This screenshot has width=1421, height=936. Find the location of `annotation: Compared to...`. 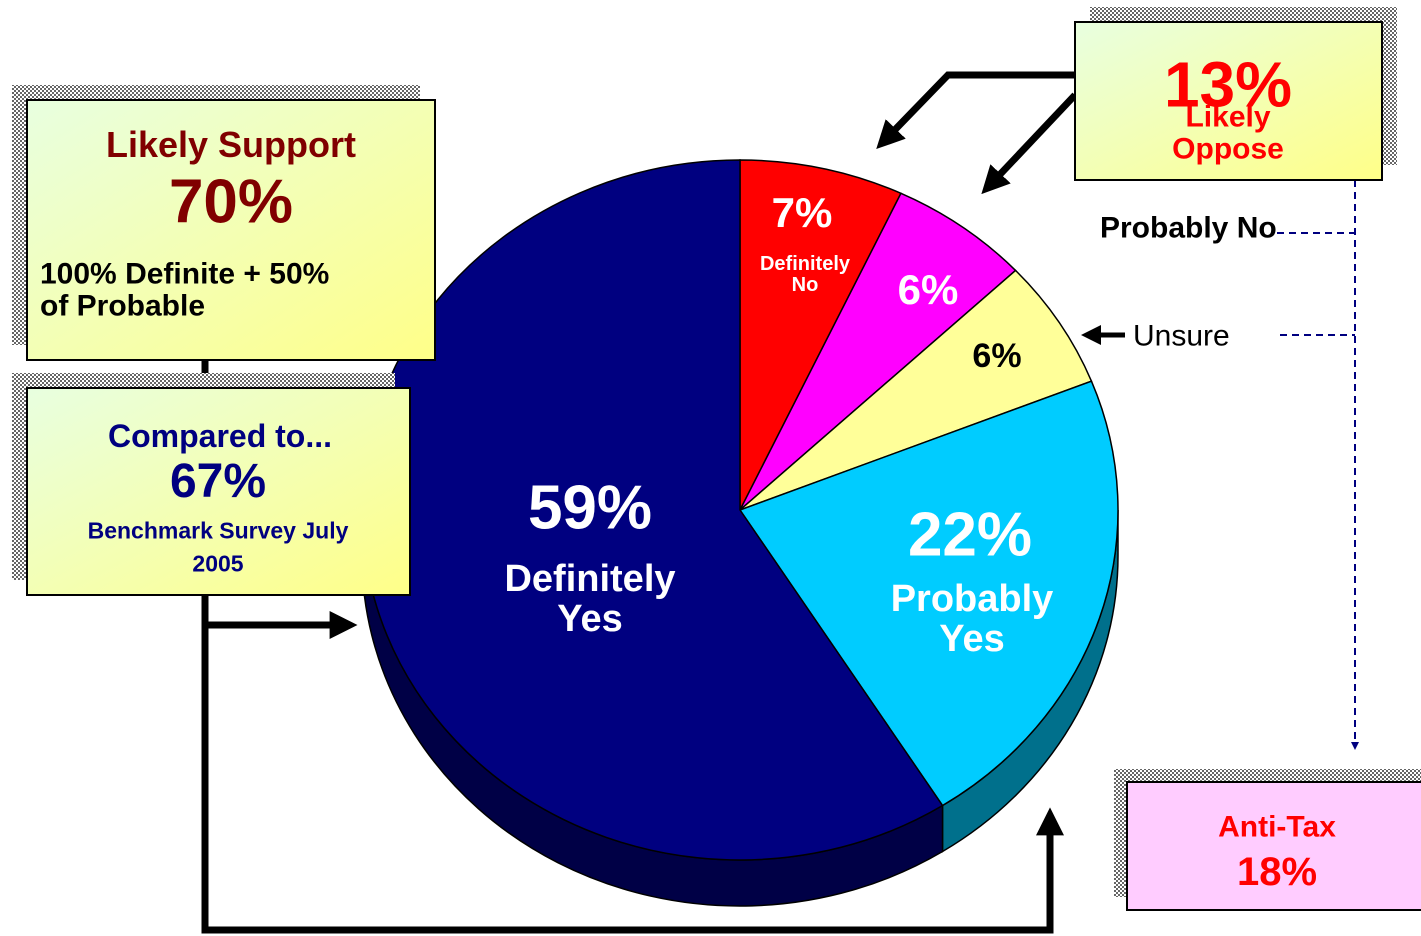

annotation: Compared to... is located at coordinates (220, 436).